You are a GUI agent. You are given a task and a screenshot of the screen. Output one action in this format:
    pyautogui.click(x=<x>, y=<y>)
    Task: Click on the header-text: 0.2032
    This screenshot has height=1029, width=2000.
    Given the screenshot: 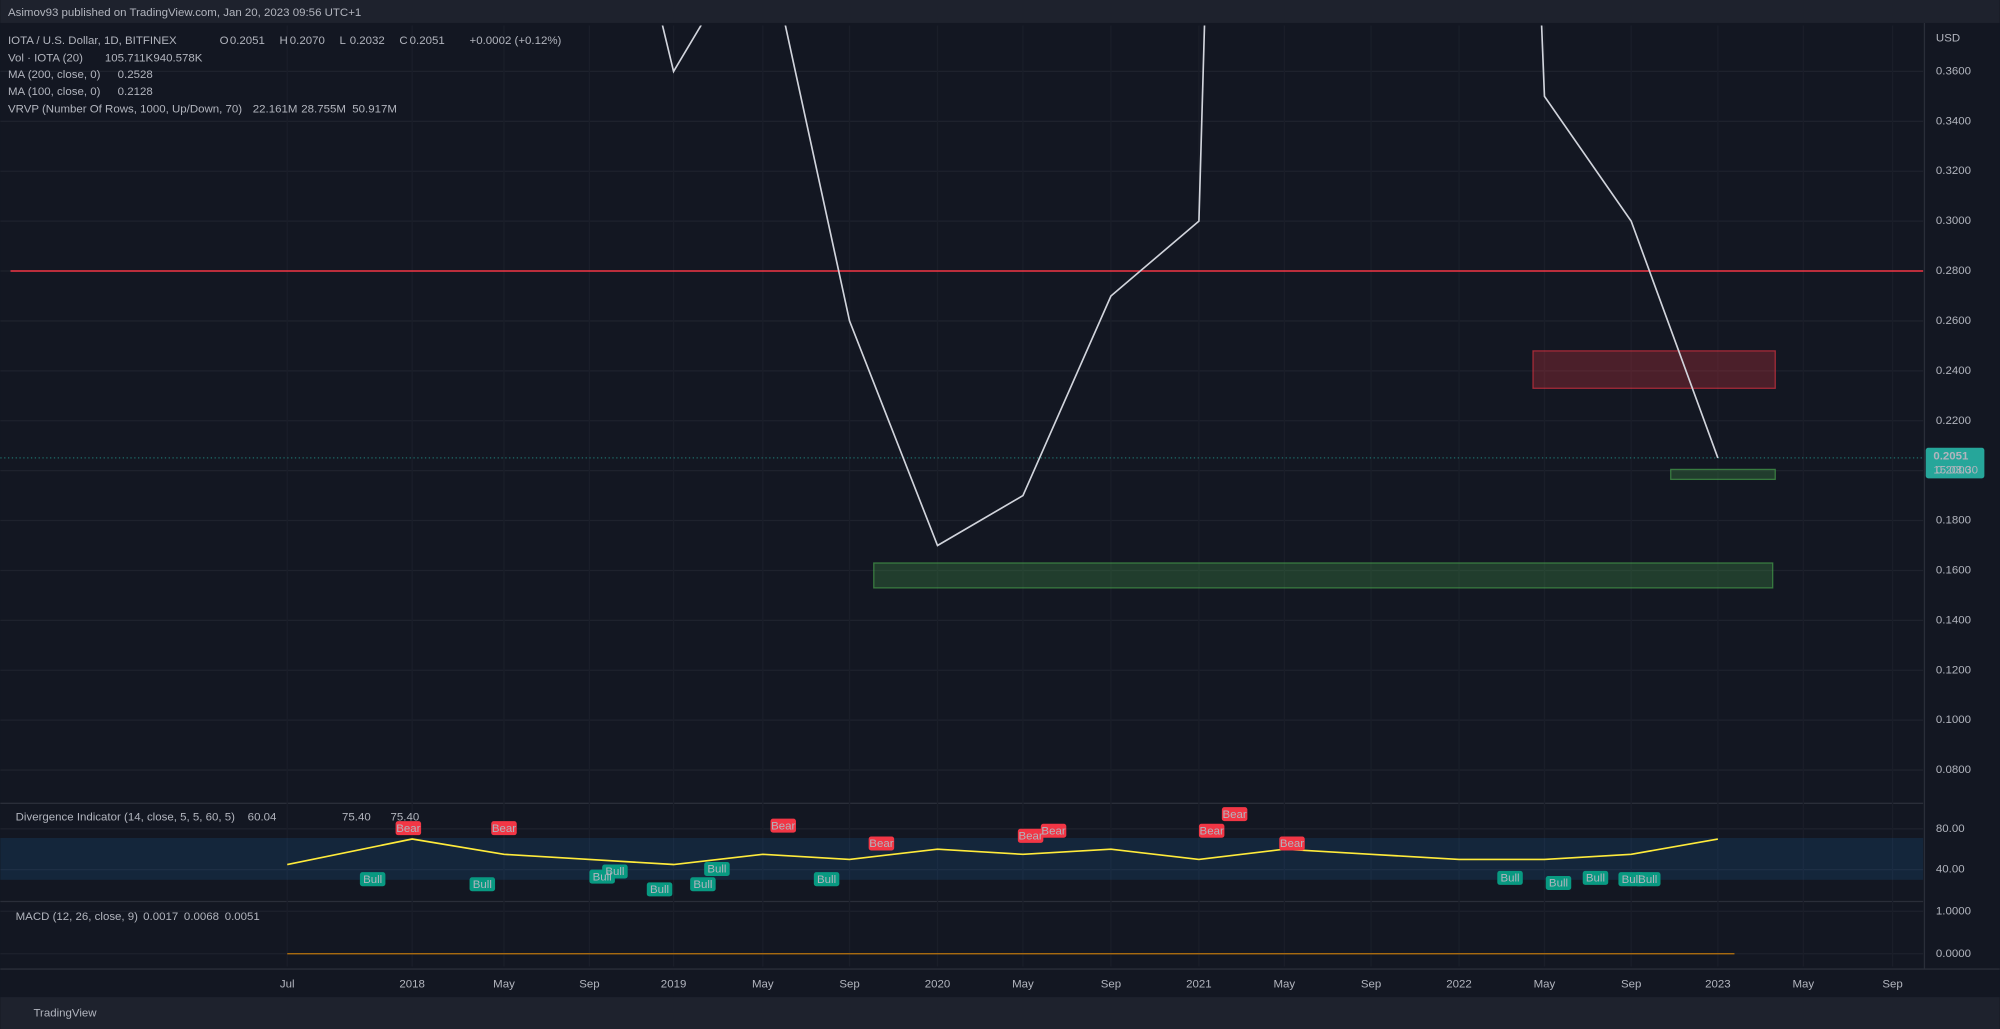 What is the action you would take?
    pyautogui.click(x=367, y=41)
    